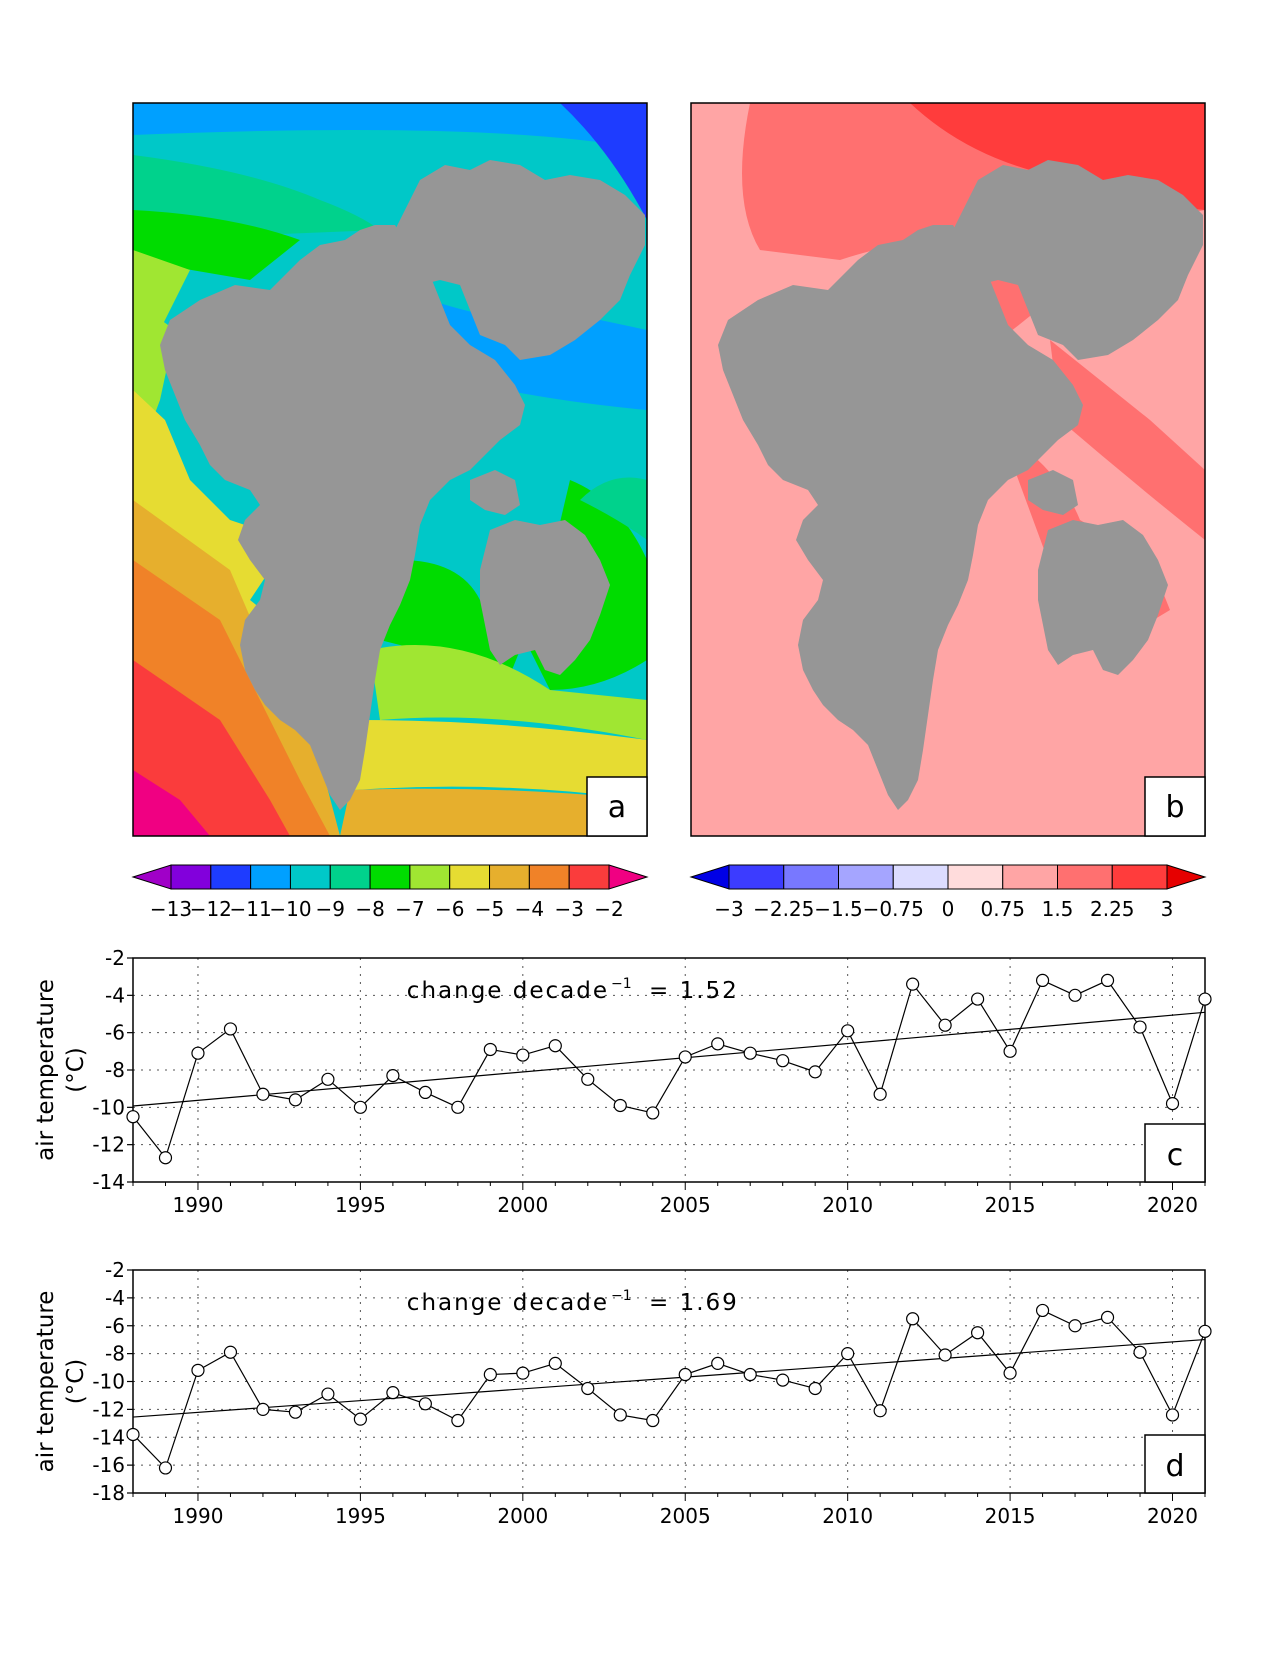  Describe the element at coordinates (251, 909) in the screenshot. I see `colorbar-tick-label: −11` at that location.